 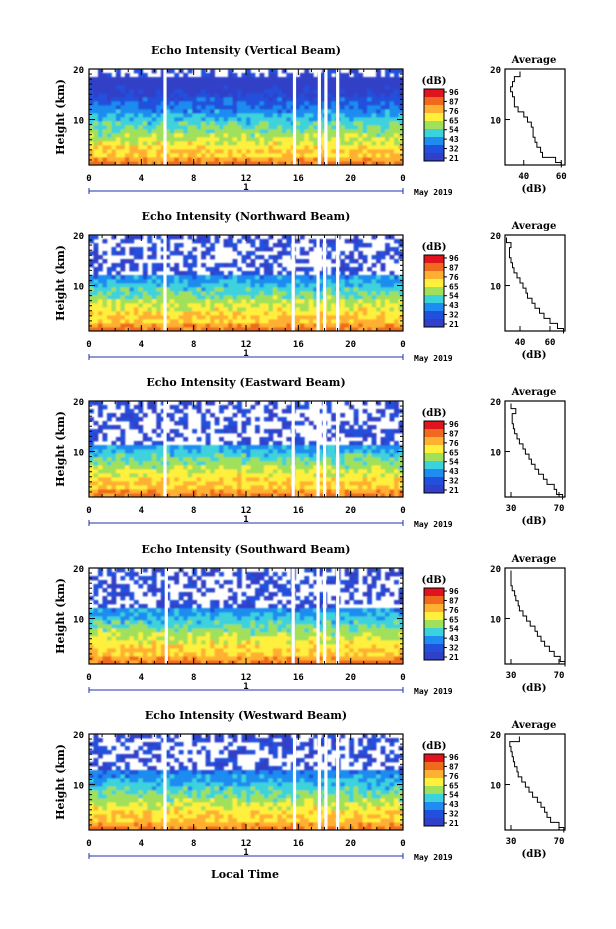 I want to click on panel-title: Echo Intensity (Westward Beam), so click(x=246, y=715).